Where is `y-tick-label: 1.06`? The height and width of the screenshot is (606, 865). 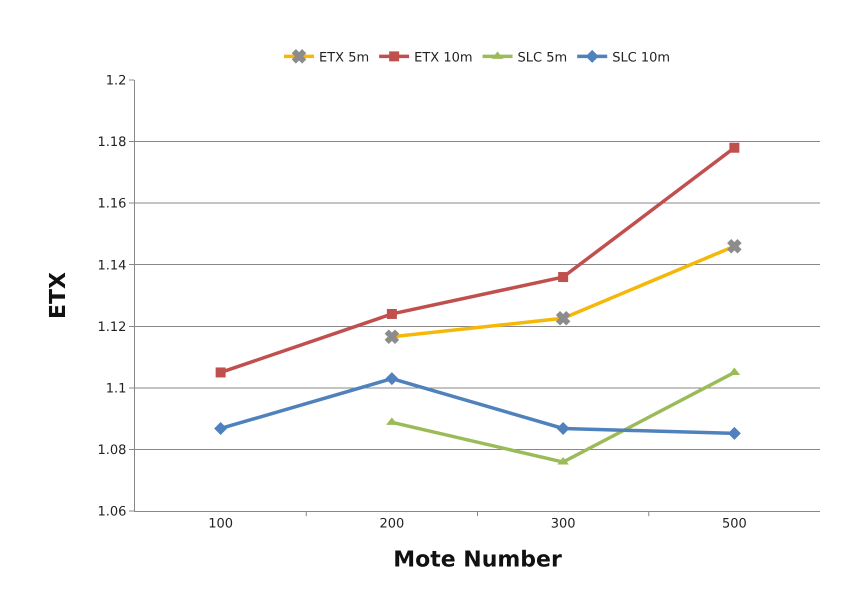
y-tick-label: 1.06 is located at coordinates (111, 512).